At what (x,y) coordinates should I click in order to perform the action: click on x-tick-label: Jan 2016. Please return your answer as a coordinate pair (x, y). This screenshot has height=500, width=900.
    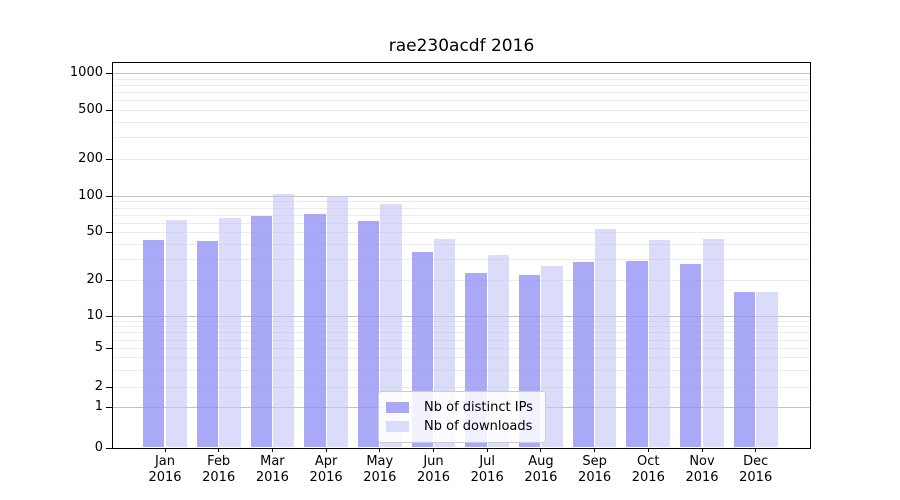
    Looking at the image, I should click on (165, 469).